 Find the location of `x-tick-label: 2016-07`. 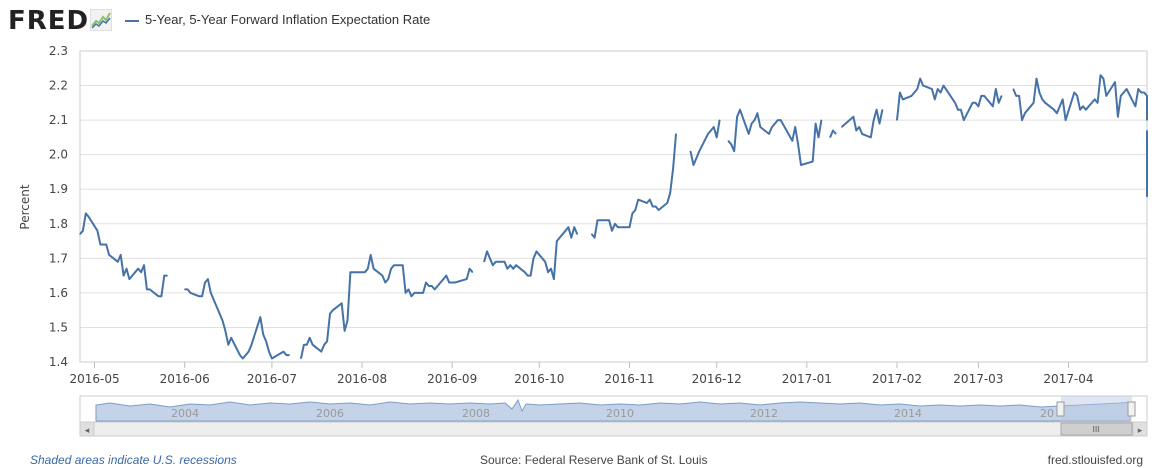

x-tick-label: 2016-07 is located at coordinates (272, 379).